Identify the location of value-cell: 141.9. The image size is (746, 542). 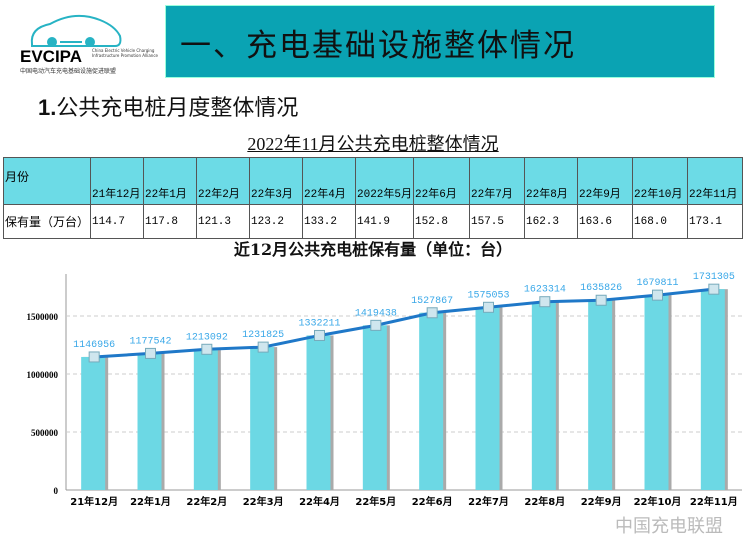
(384, 221).